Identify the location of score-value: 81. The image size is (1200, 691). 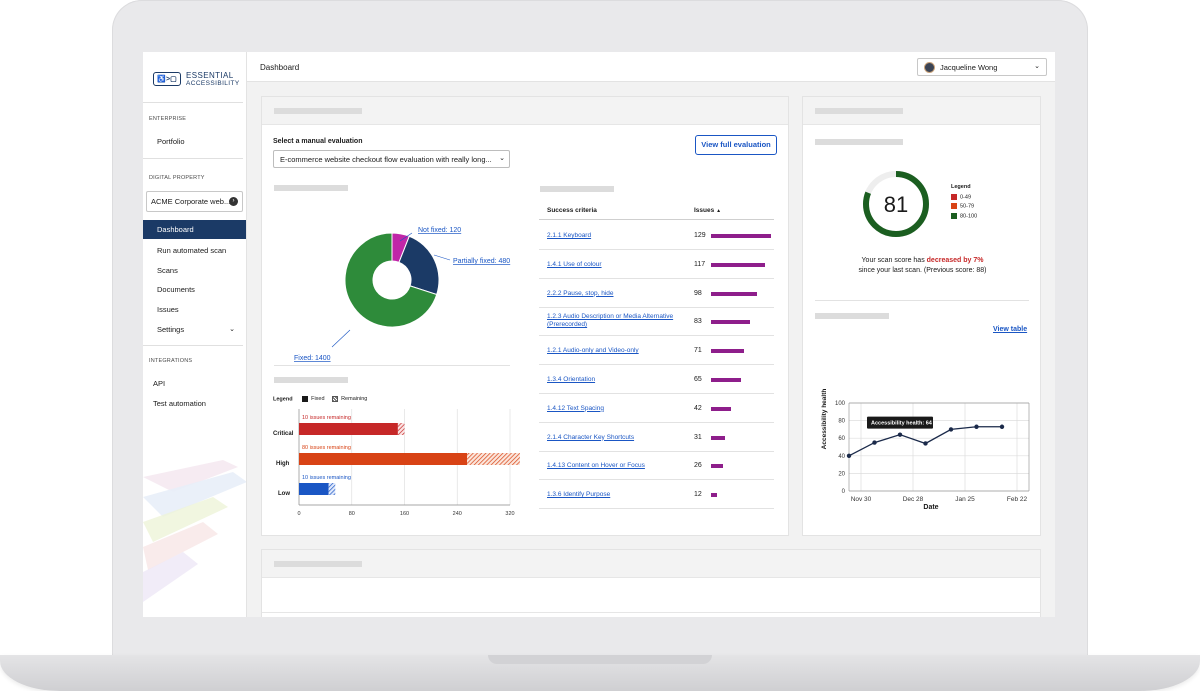
(896, 204).